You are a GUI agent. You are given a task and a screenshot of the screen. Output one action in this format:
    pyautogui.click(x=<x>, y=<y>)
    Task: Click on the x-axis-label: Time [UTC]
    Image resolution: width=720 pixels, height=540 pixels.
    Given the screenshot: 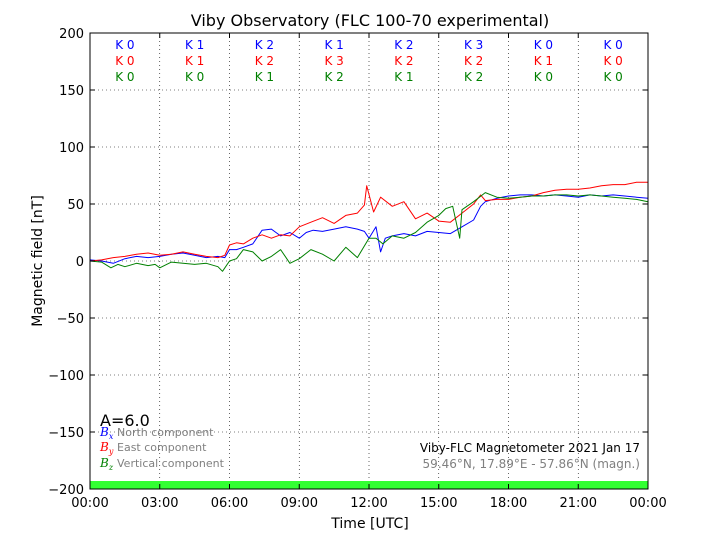 What is the action you would take?
    pyautogui.click(x=369, y=524)
    